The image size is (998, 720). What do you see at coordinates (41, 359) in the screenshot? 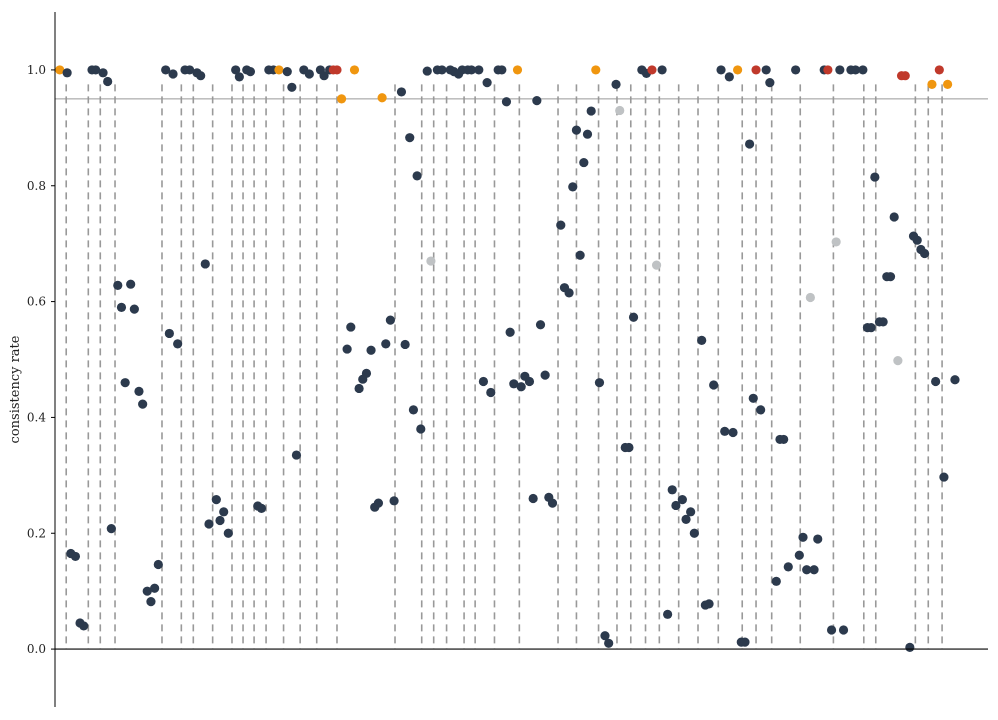
I see `y-ticks: 0.0 0.2 0.4 0.6 0.8 1.0` at bounding box center [41, 359].